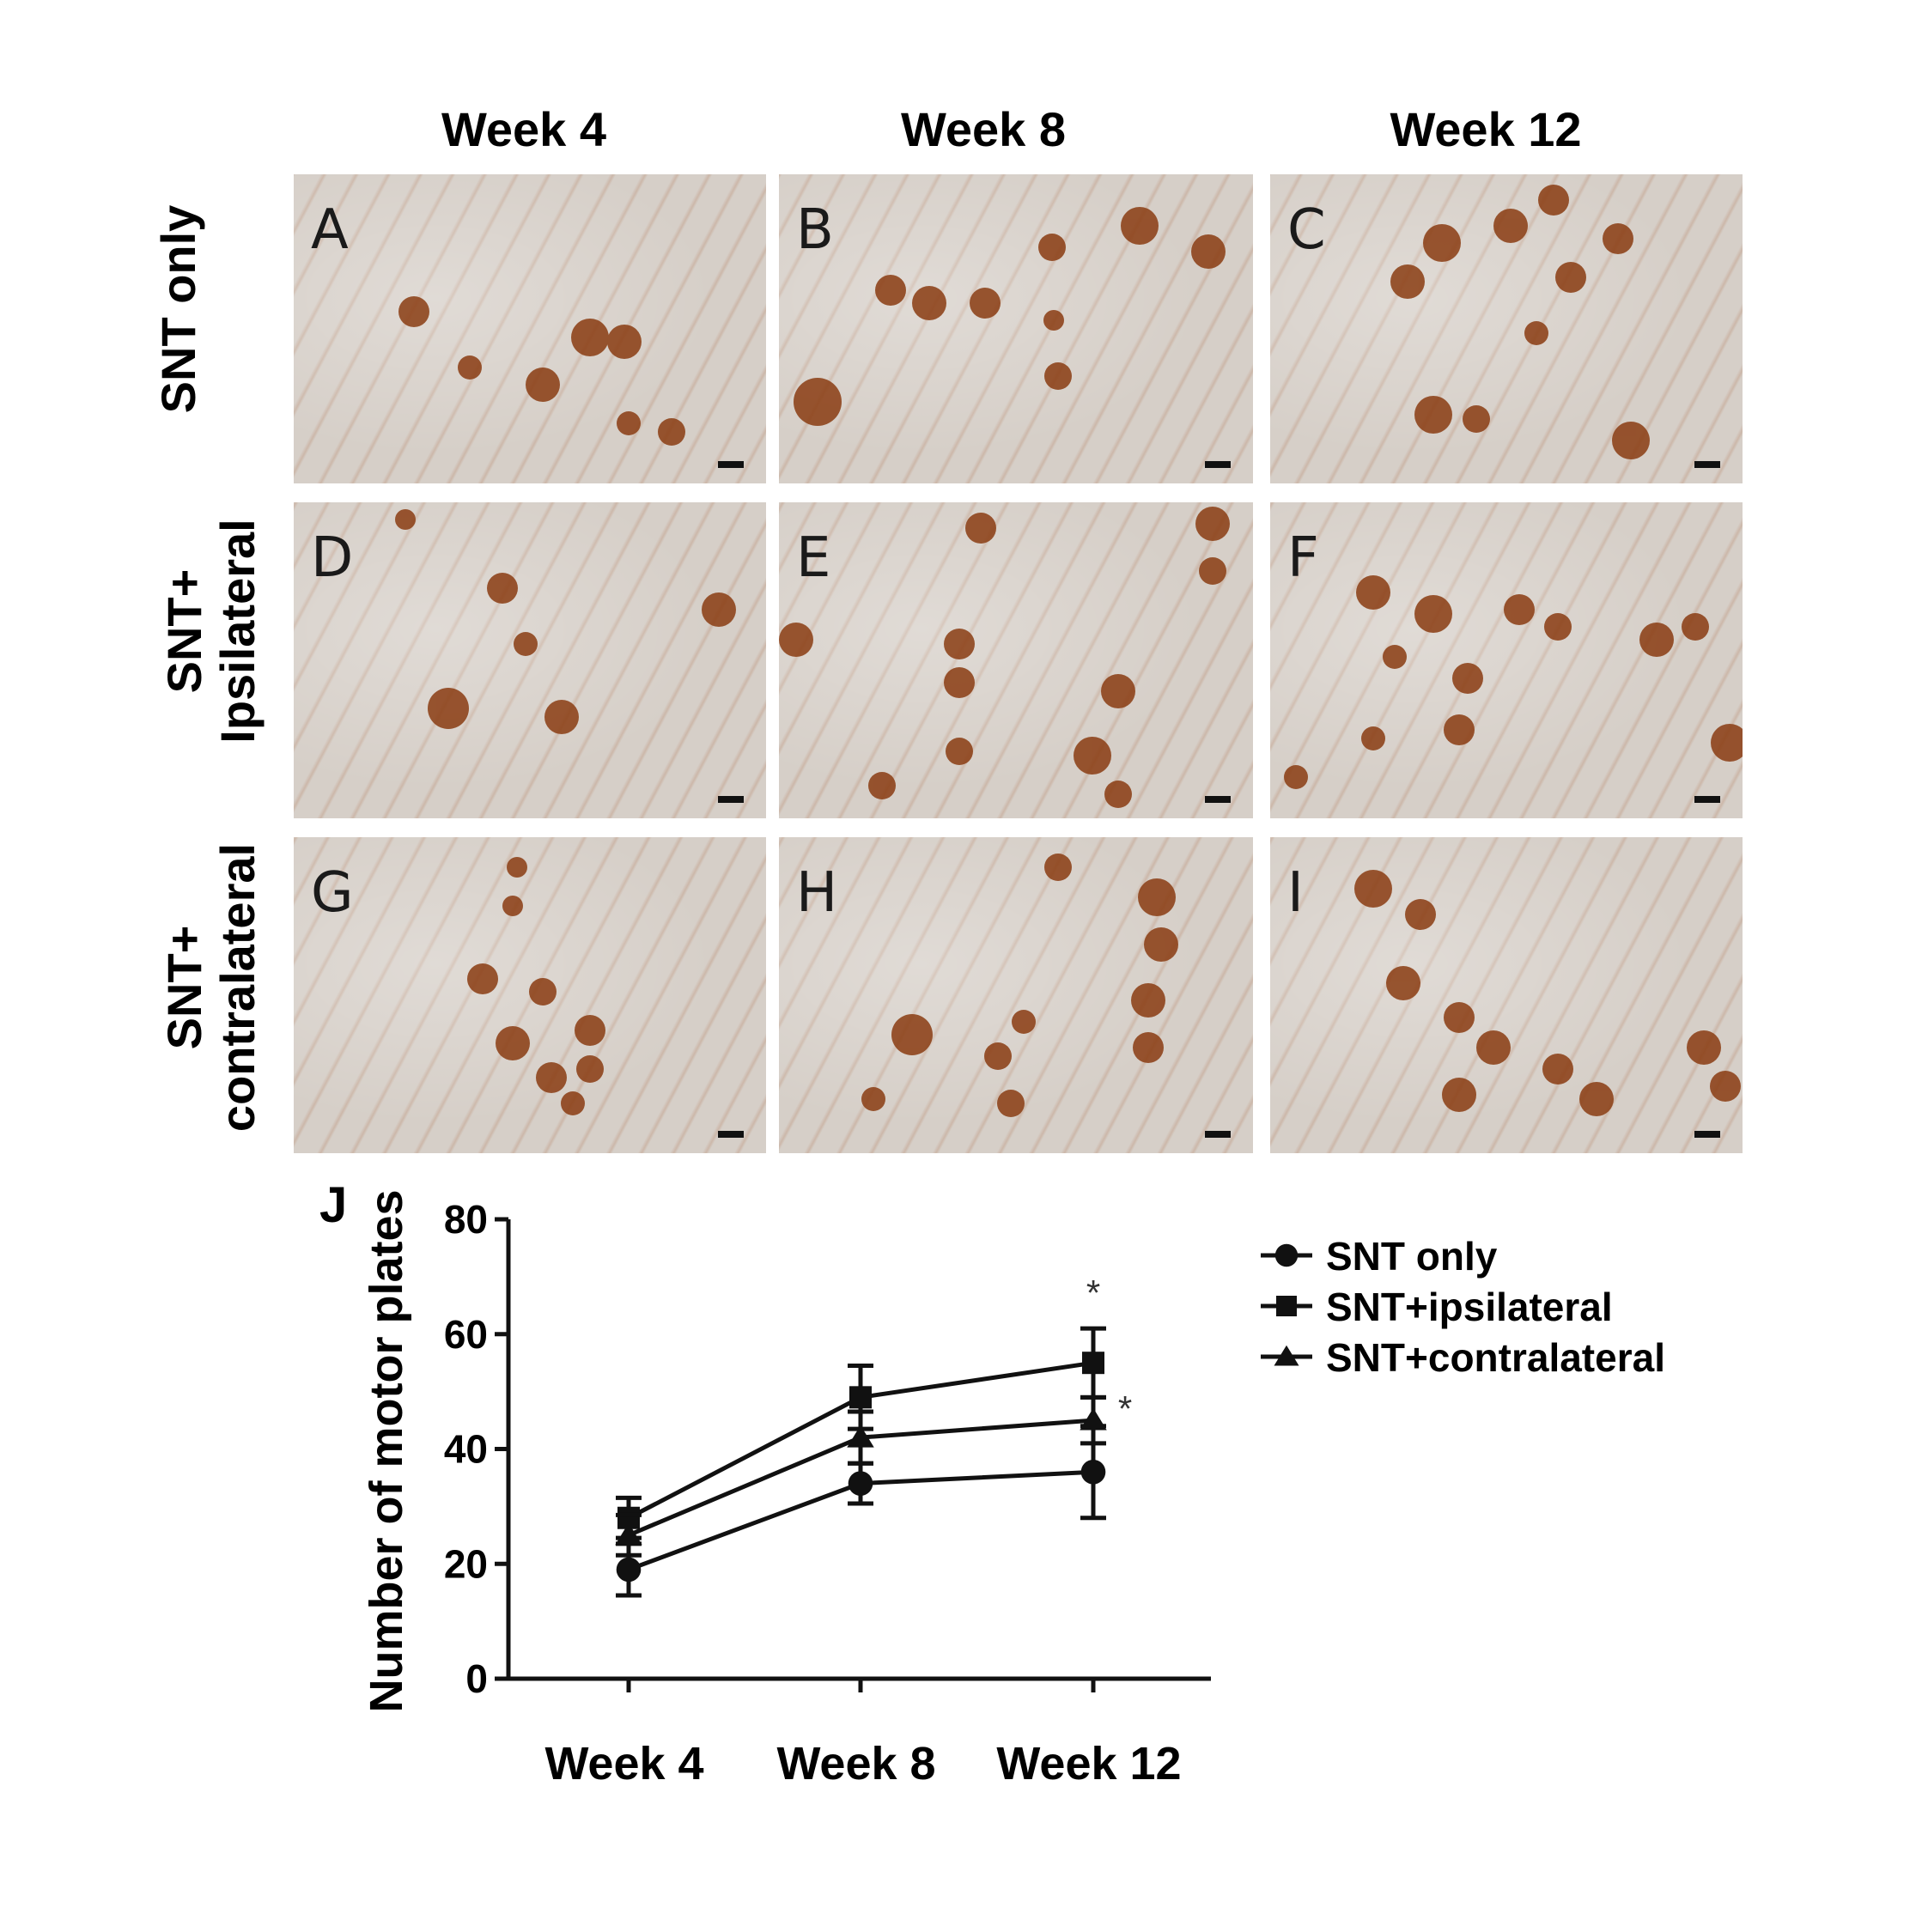  What do you see at coordinates (524, 129) in the screenshot?
I see `column-header-week-4: Week 4` at bounding box center [524, 129].